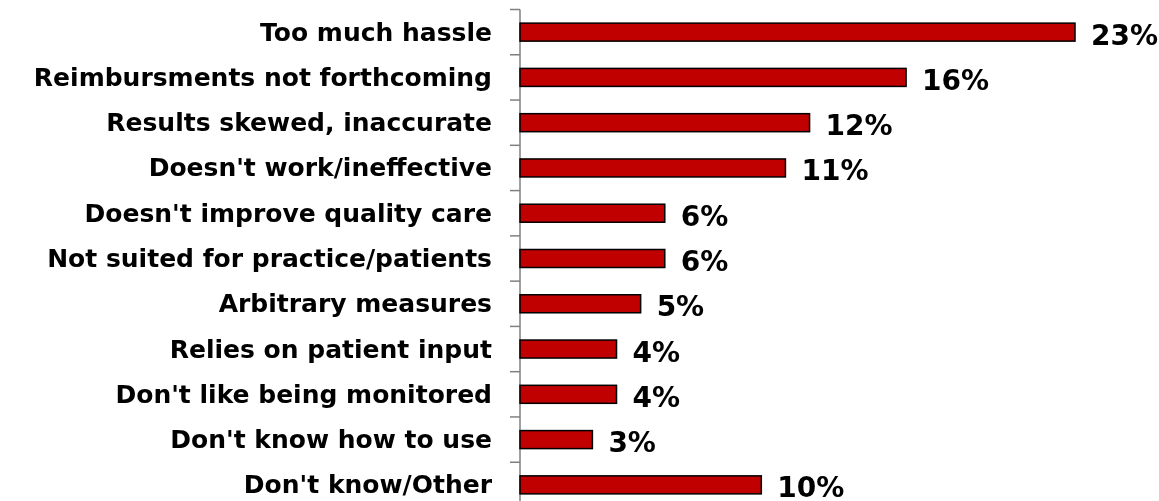 The height and width of the screenshot is (501, 1159). What do you see at coordinates (680, 307) in the screenshot?
I see `data-label: 5%` at bounding box center [680, 307].